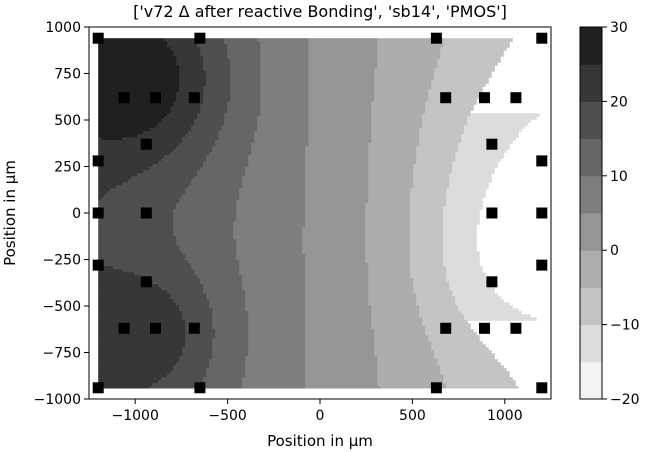  What do you see at coordinates (625, 400) in the screenshot?
I see `colorbar-tick-label: −20` at bounding box center [625, 400].